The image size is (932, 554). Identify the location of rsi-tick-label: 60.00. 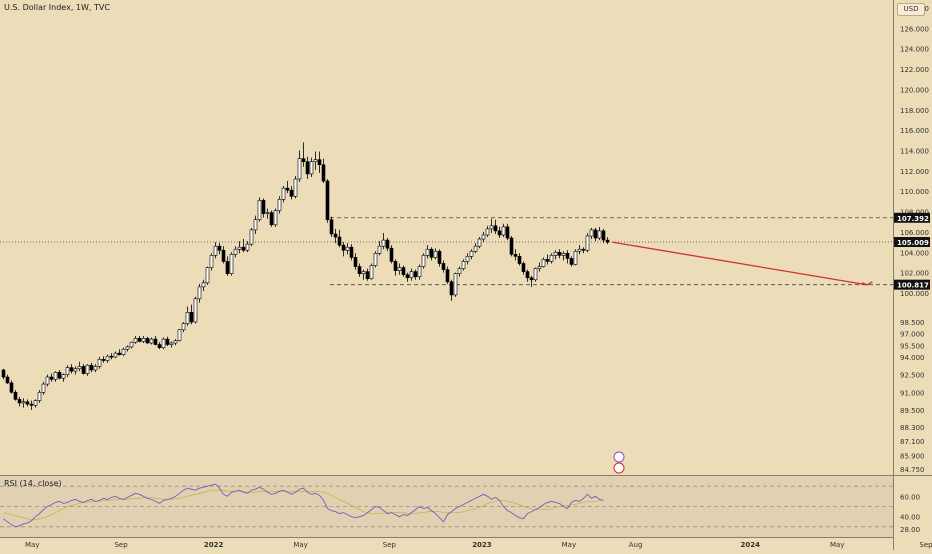
(910, 497).